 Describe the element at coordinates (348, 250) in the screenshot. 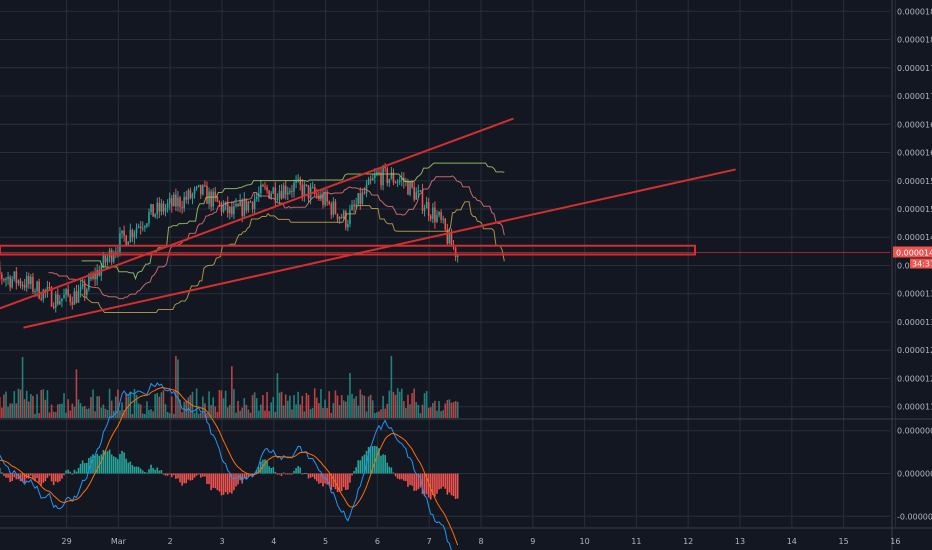

I see `support-band` at that location.